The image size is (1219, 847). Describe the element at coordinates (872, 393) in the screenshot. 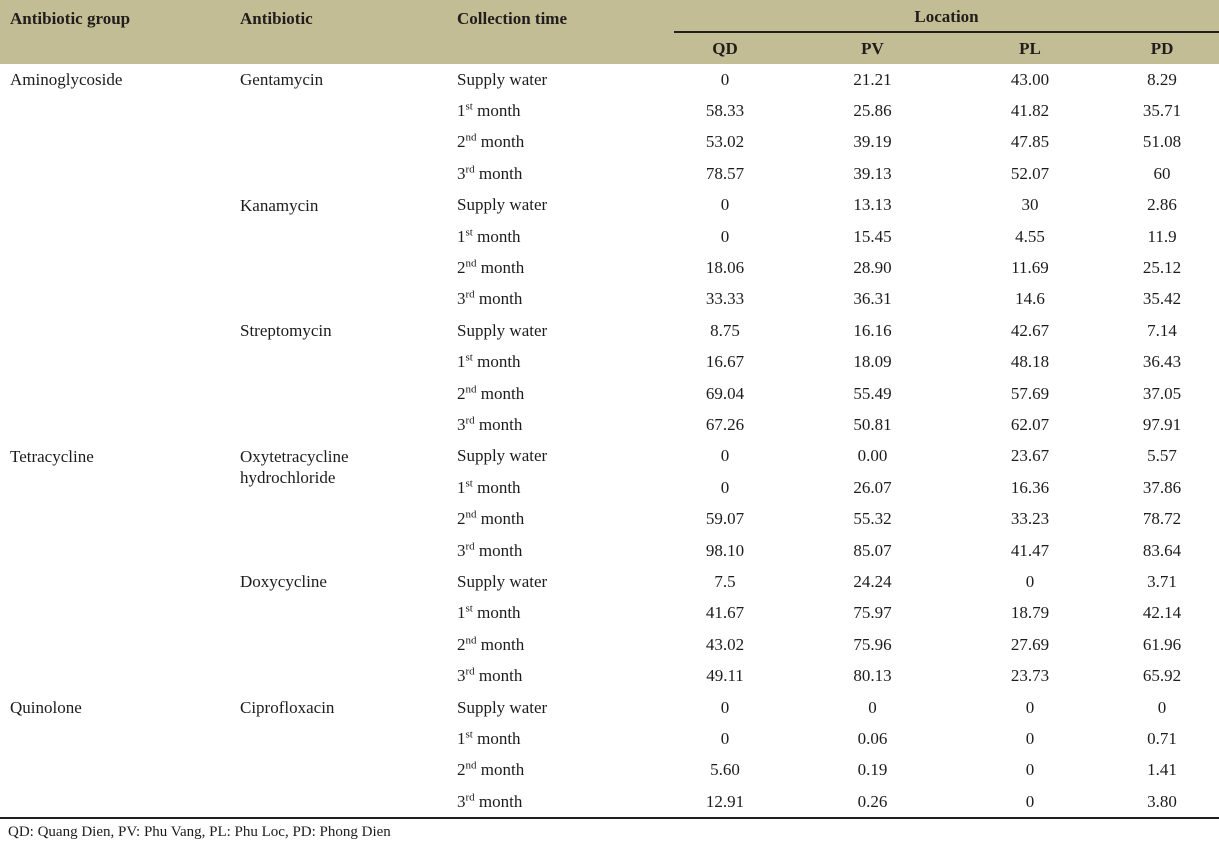

I see `value-cell-pv: 55.49` at that location.